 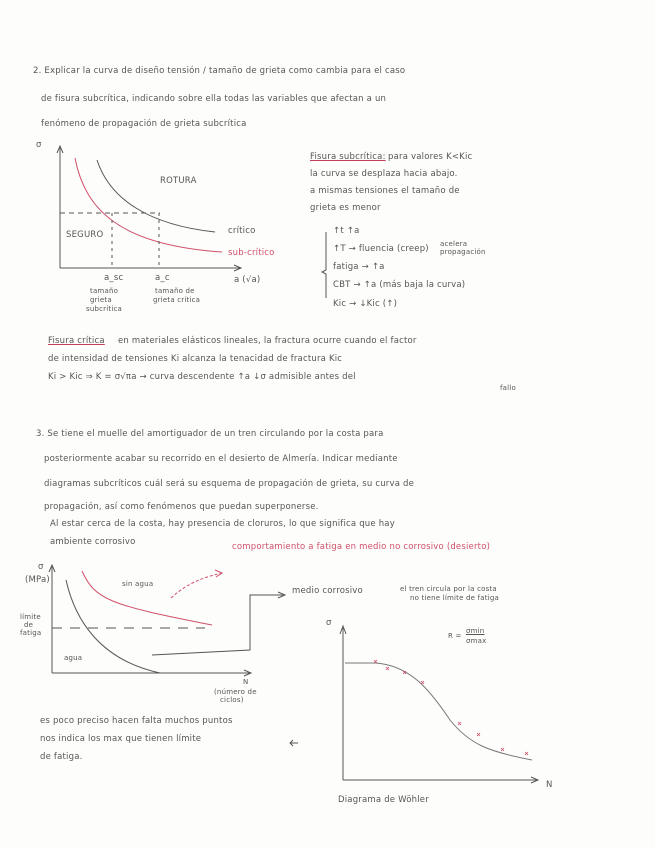 What do you see at coordinates (30, 617) in the screenshot?
I see `fatigue-limit-label: límite` at bounding box center [30, 617].